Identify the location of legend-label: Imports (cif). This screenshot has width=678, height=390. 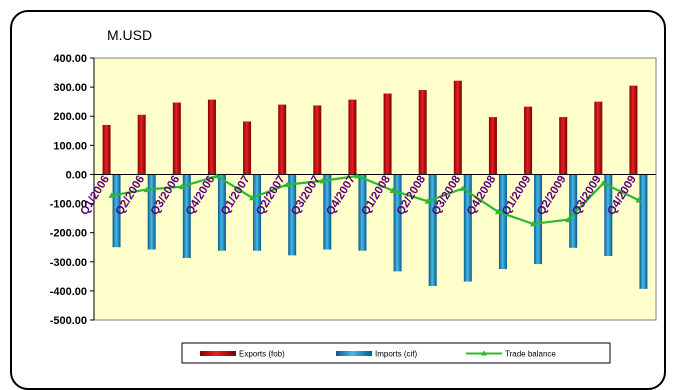
(396, 354).